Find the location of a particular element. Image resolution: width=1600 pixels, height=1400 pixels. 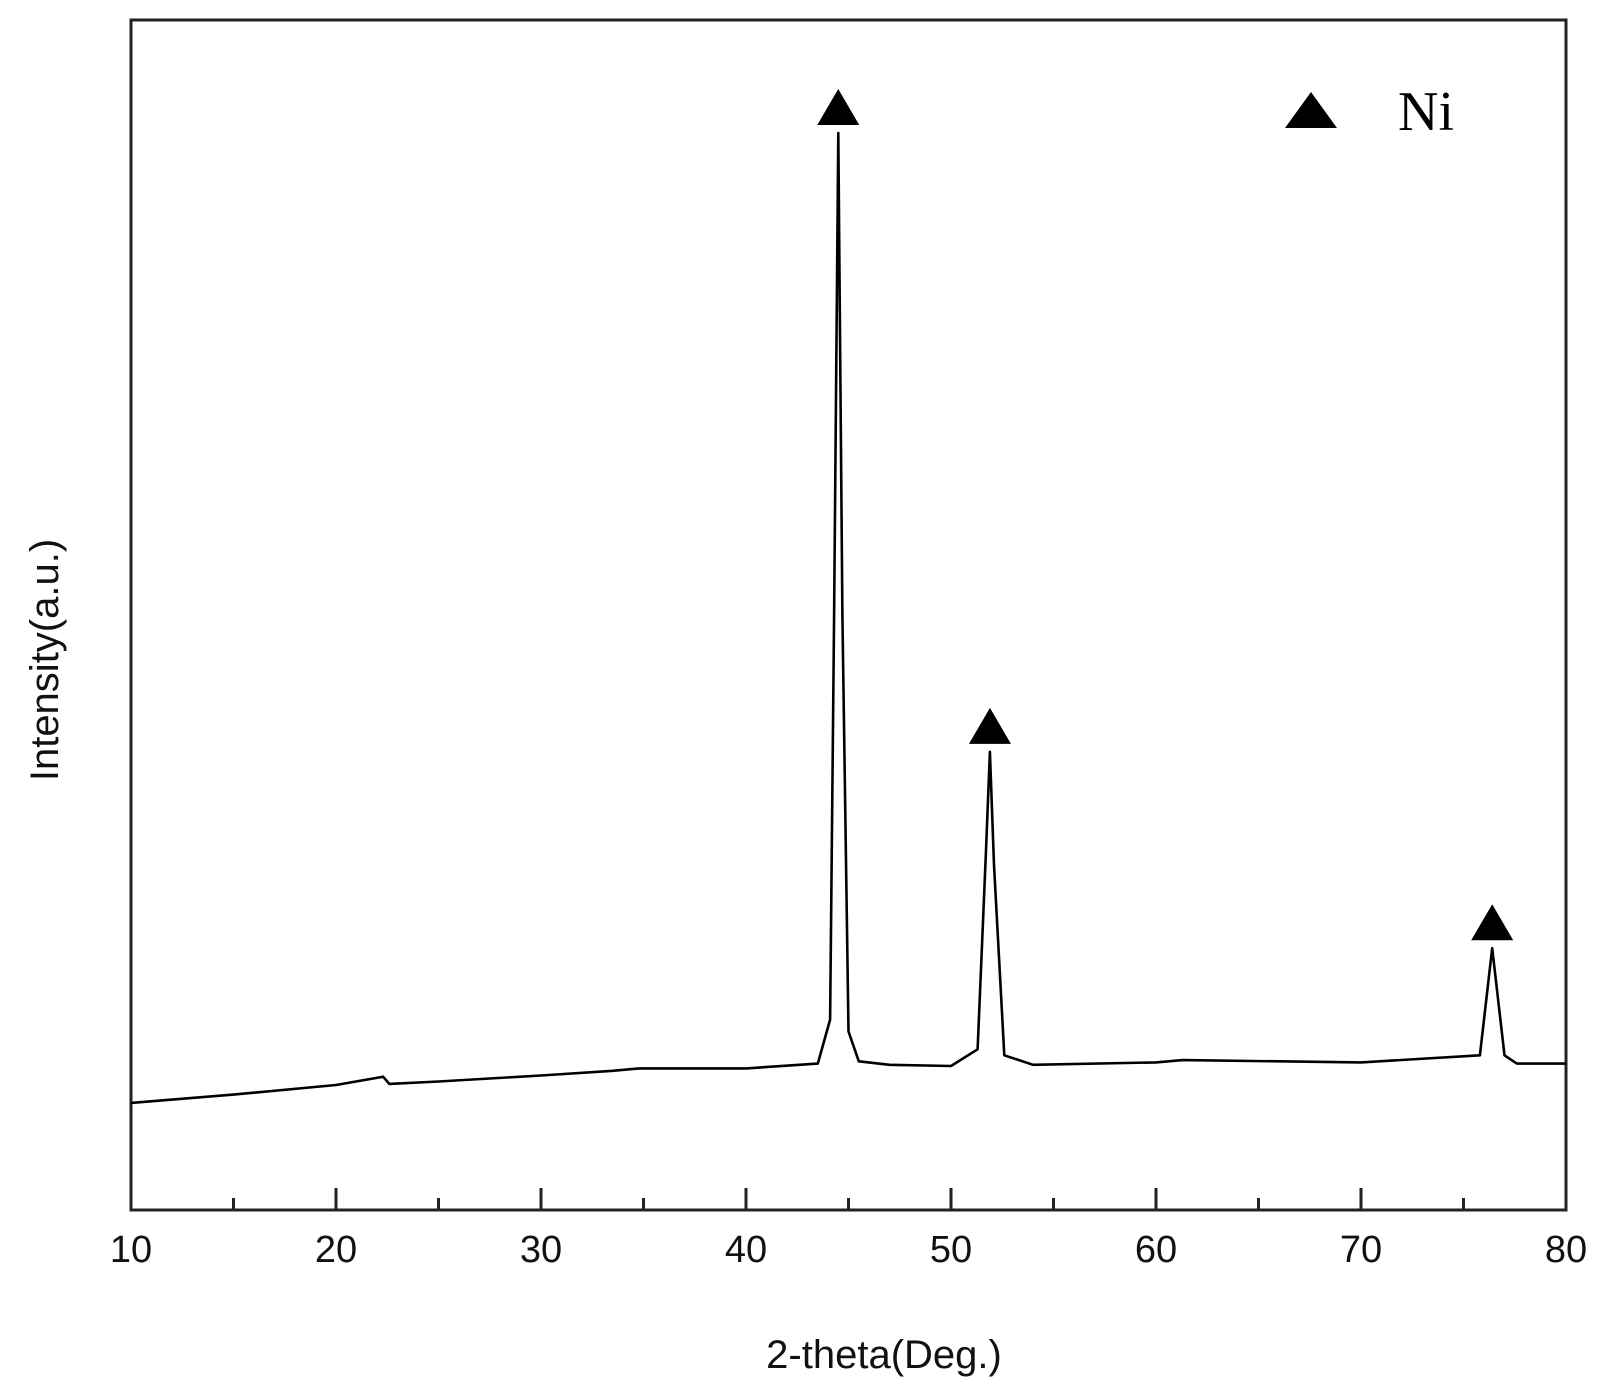

legend-label: Ni is located at coordinates (1426, 112).